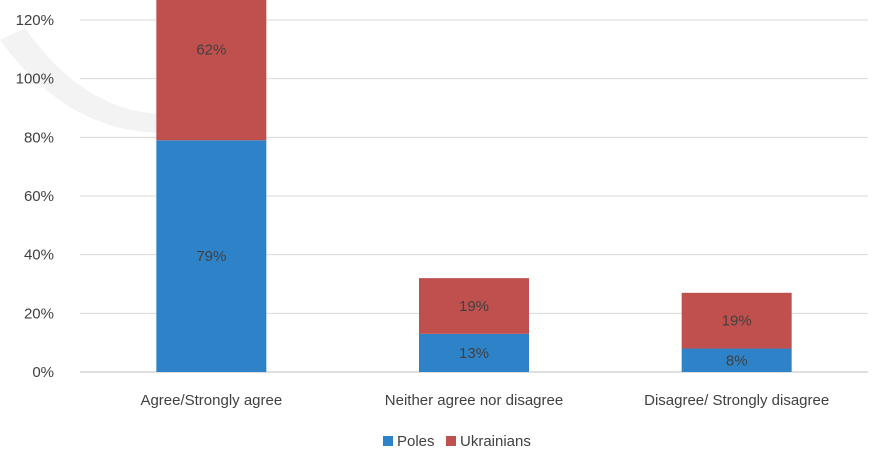 The height and width of the screenshot is (453, 878). I want to click on y-tick-label: 80%, so click(39, 137).